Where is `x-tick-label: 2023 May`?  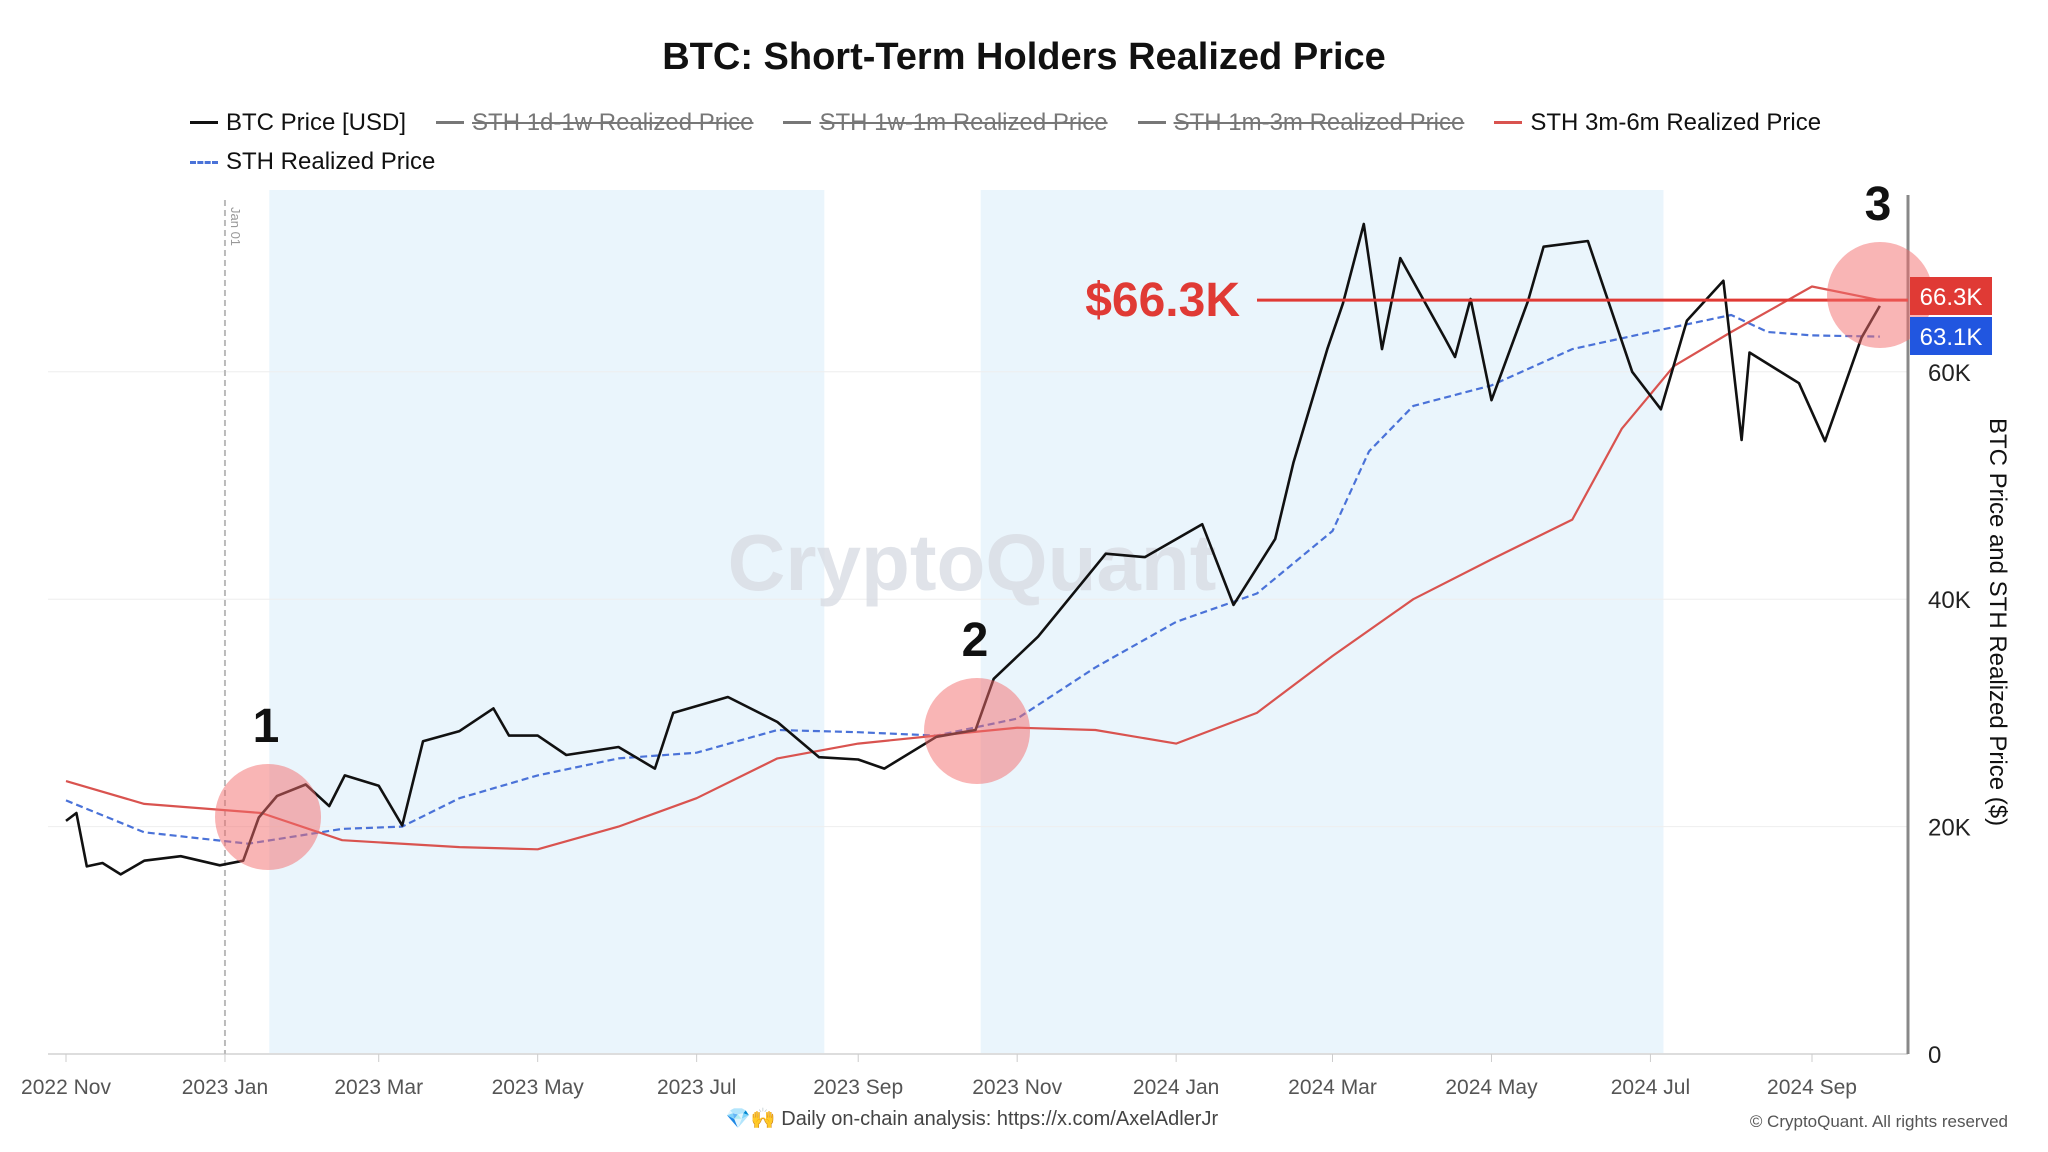
x-tick-label: 2023 May is located at coordinates (538, 1087).